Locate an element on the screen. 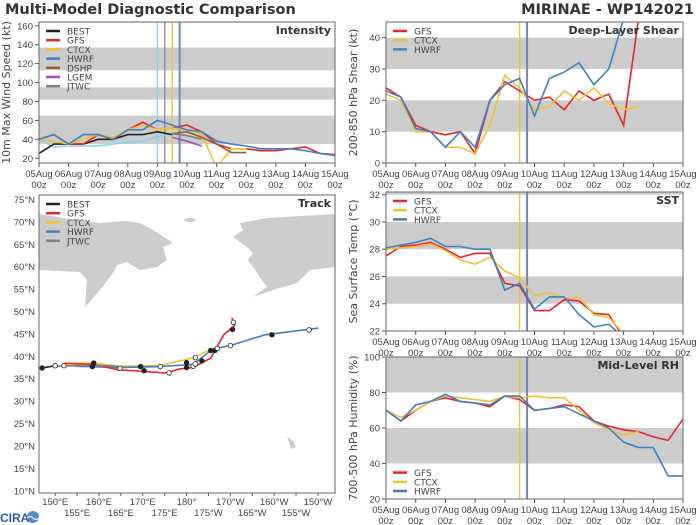 The width and height of the screenshot is (700, 525). x-tick-label-date: 06Aug is located at coordinates (415, 174).